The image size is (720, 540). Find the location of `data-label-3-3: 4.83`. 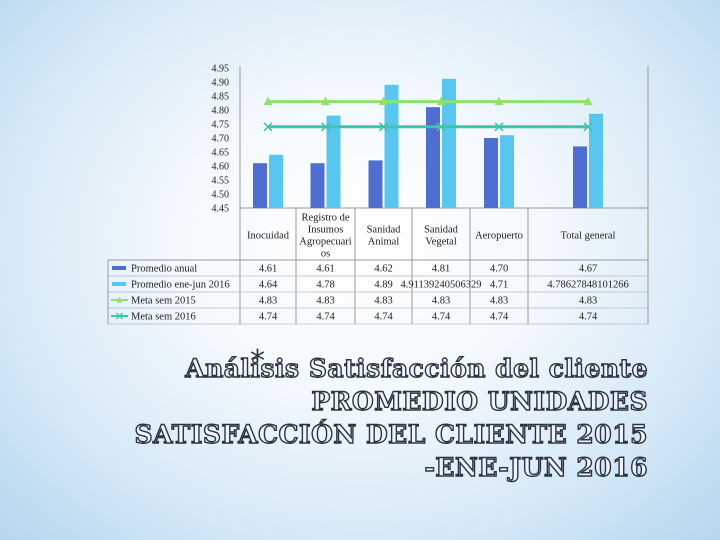

data-label-3-3: 4.83 is located at coordinates (383, 301).